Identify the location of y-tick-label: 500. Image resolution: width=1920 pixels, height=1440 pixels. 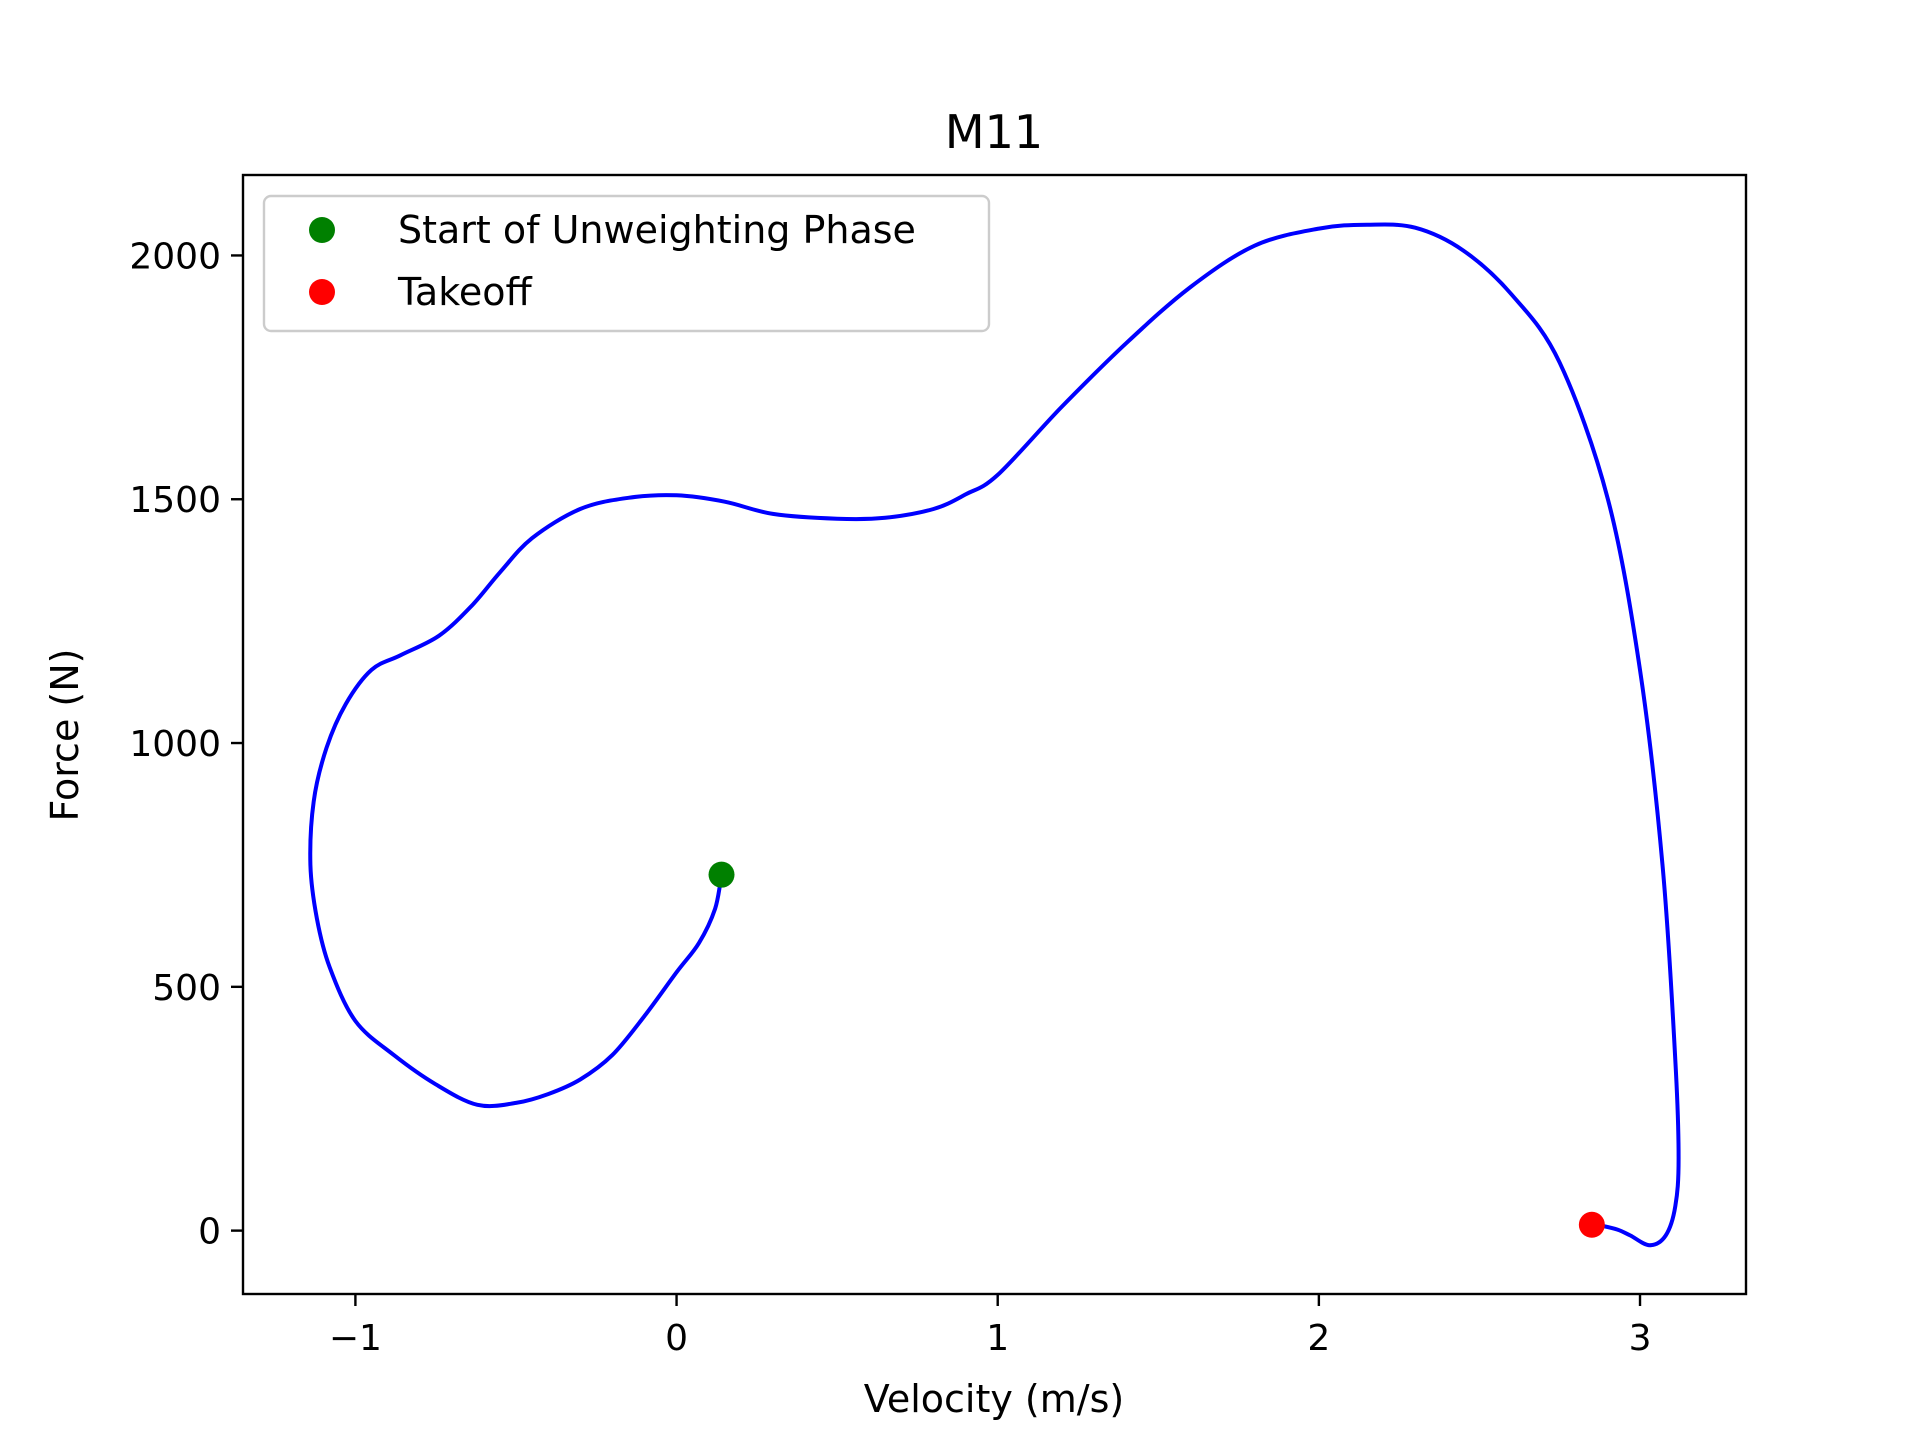
(186, 988).